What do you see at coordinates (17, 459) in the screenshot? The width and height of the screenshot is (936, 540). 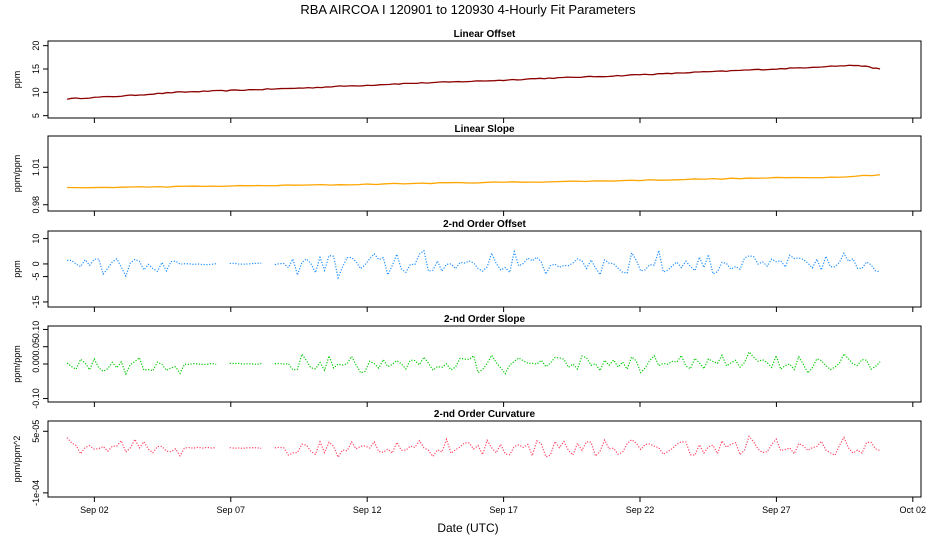 I see `y-axis-label: ppm/ppm^2` at bounding box center [17, 459].